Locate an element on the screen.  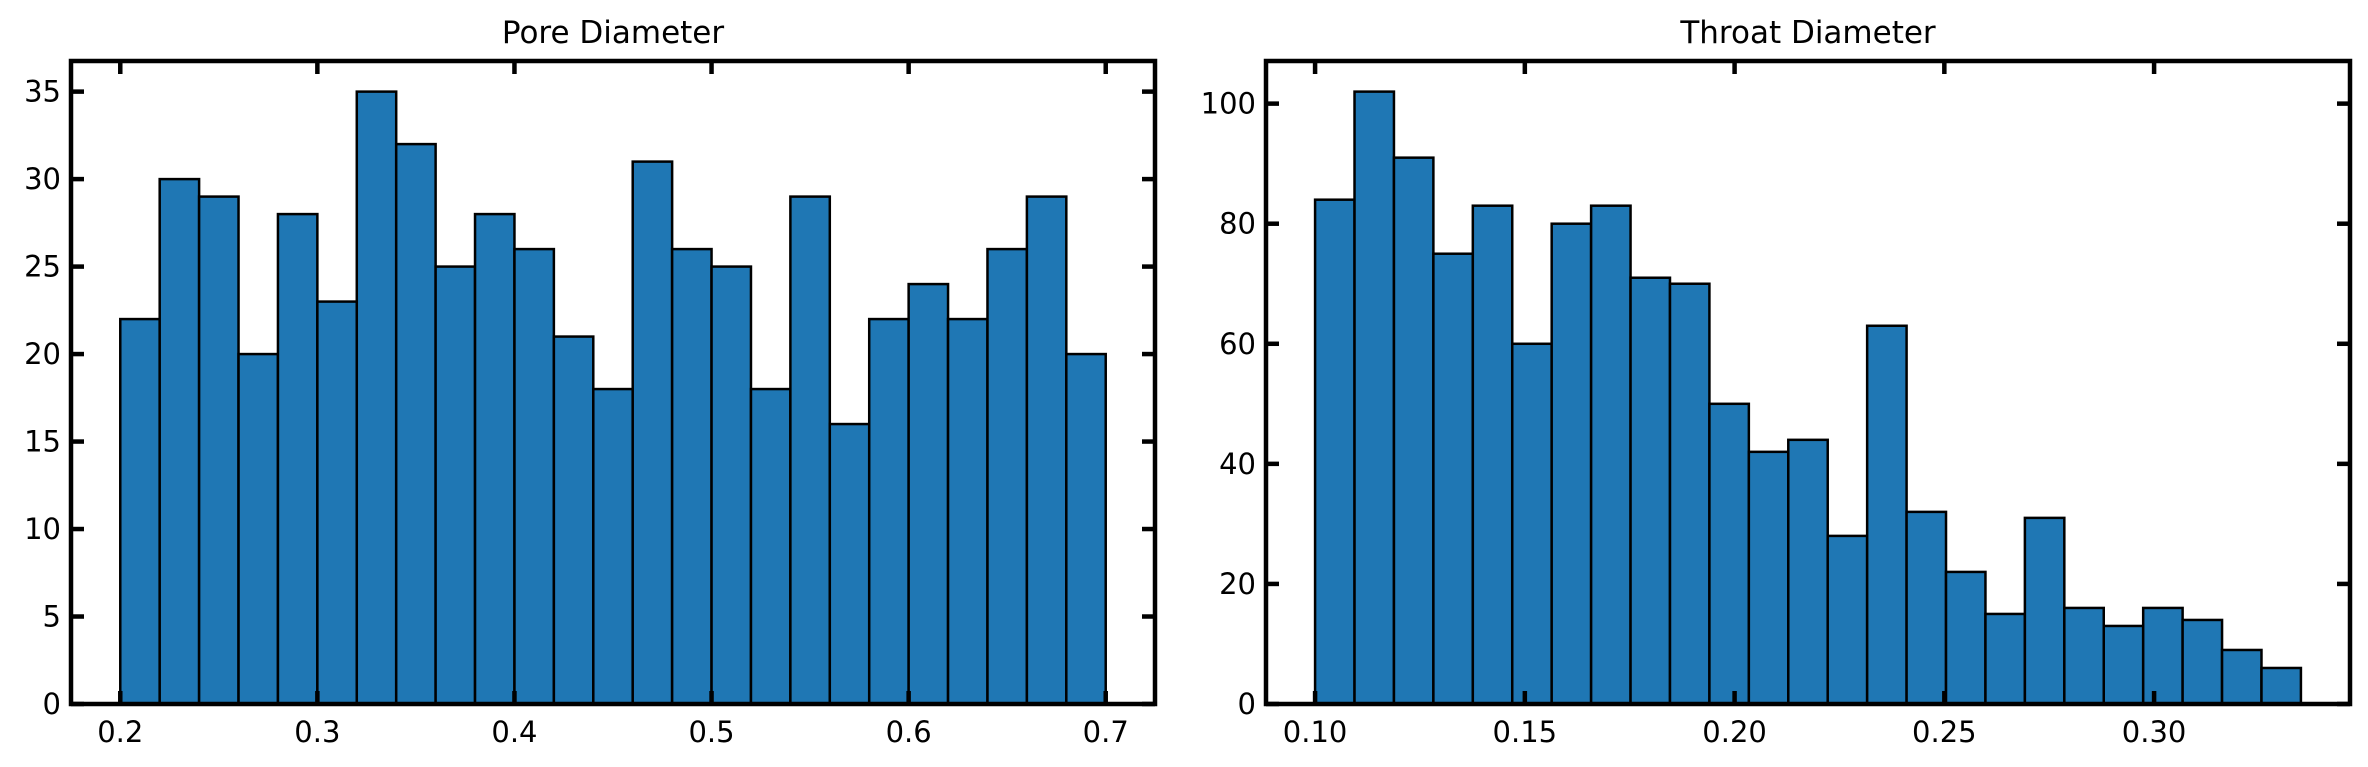
throat-diameter-ytick-label: 100 is located at coordinates (1228, 104).